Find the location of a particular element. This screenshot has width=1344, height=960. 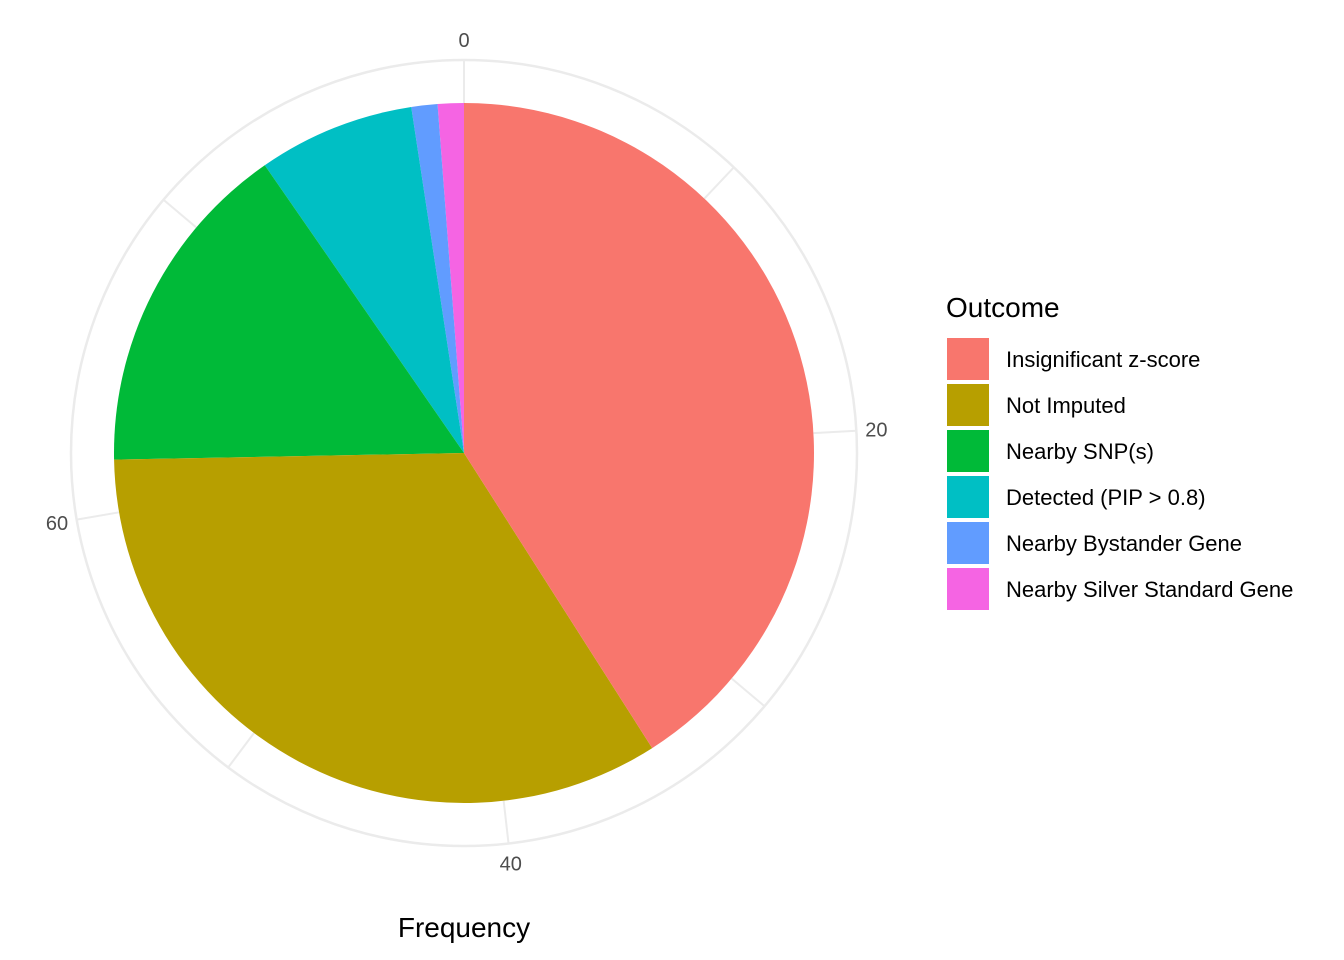

theta-tick-label: 20 is located at coordinates (876, 431).